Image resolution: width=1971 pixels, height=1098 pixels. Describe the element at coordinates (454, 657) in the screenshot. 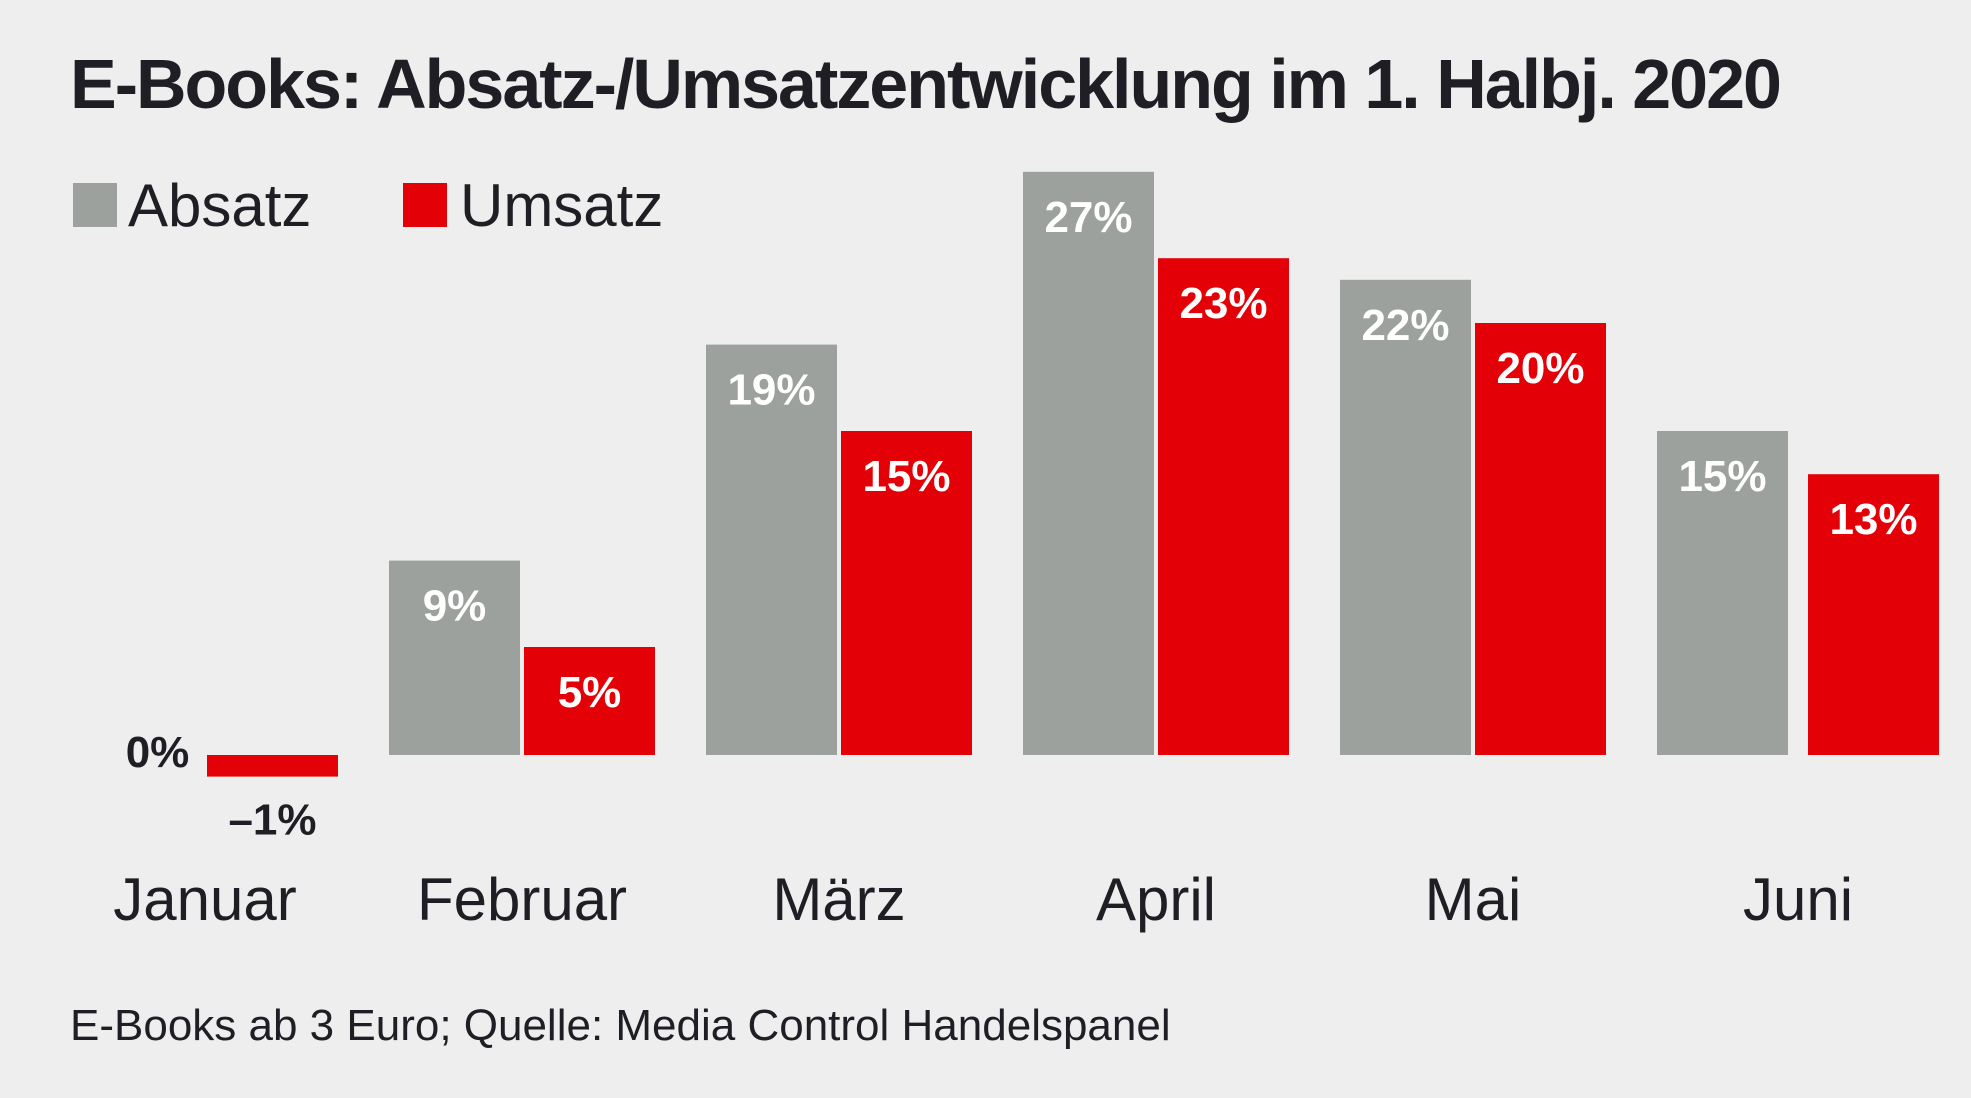

I see `bar-absatz-februar` at that location.